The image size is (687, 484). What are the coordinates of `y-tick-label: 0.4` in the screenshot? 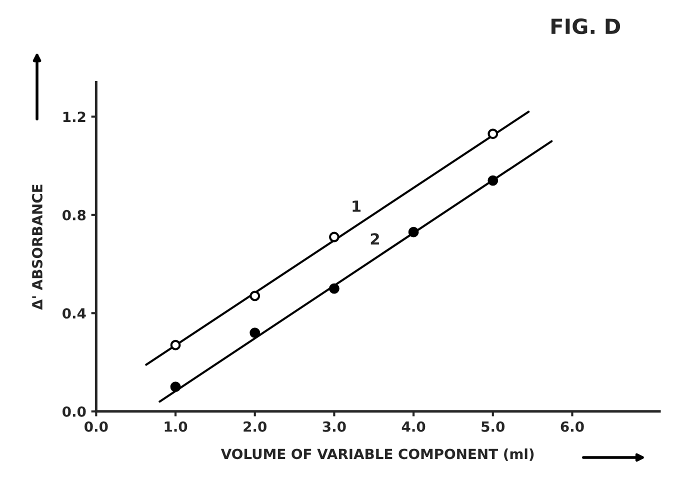 It's located at (74, 313).